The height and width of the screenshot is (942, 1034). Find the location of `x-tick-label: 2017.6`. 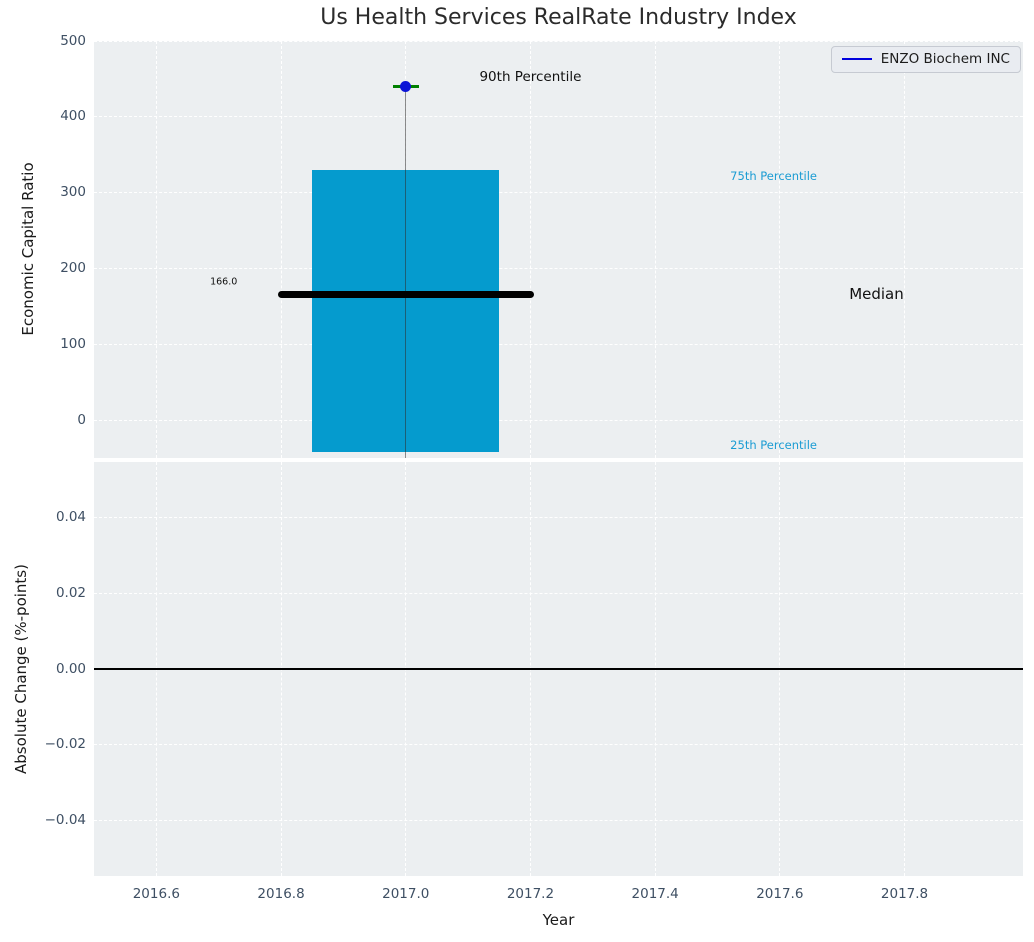

x-tick-label: 2017.6 is located at coordinates (780, 894).